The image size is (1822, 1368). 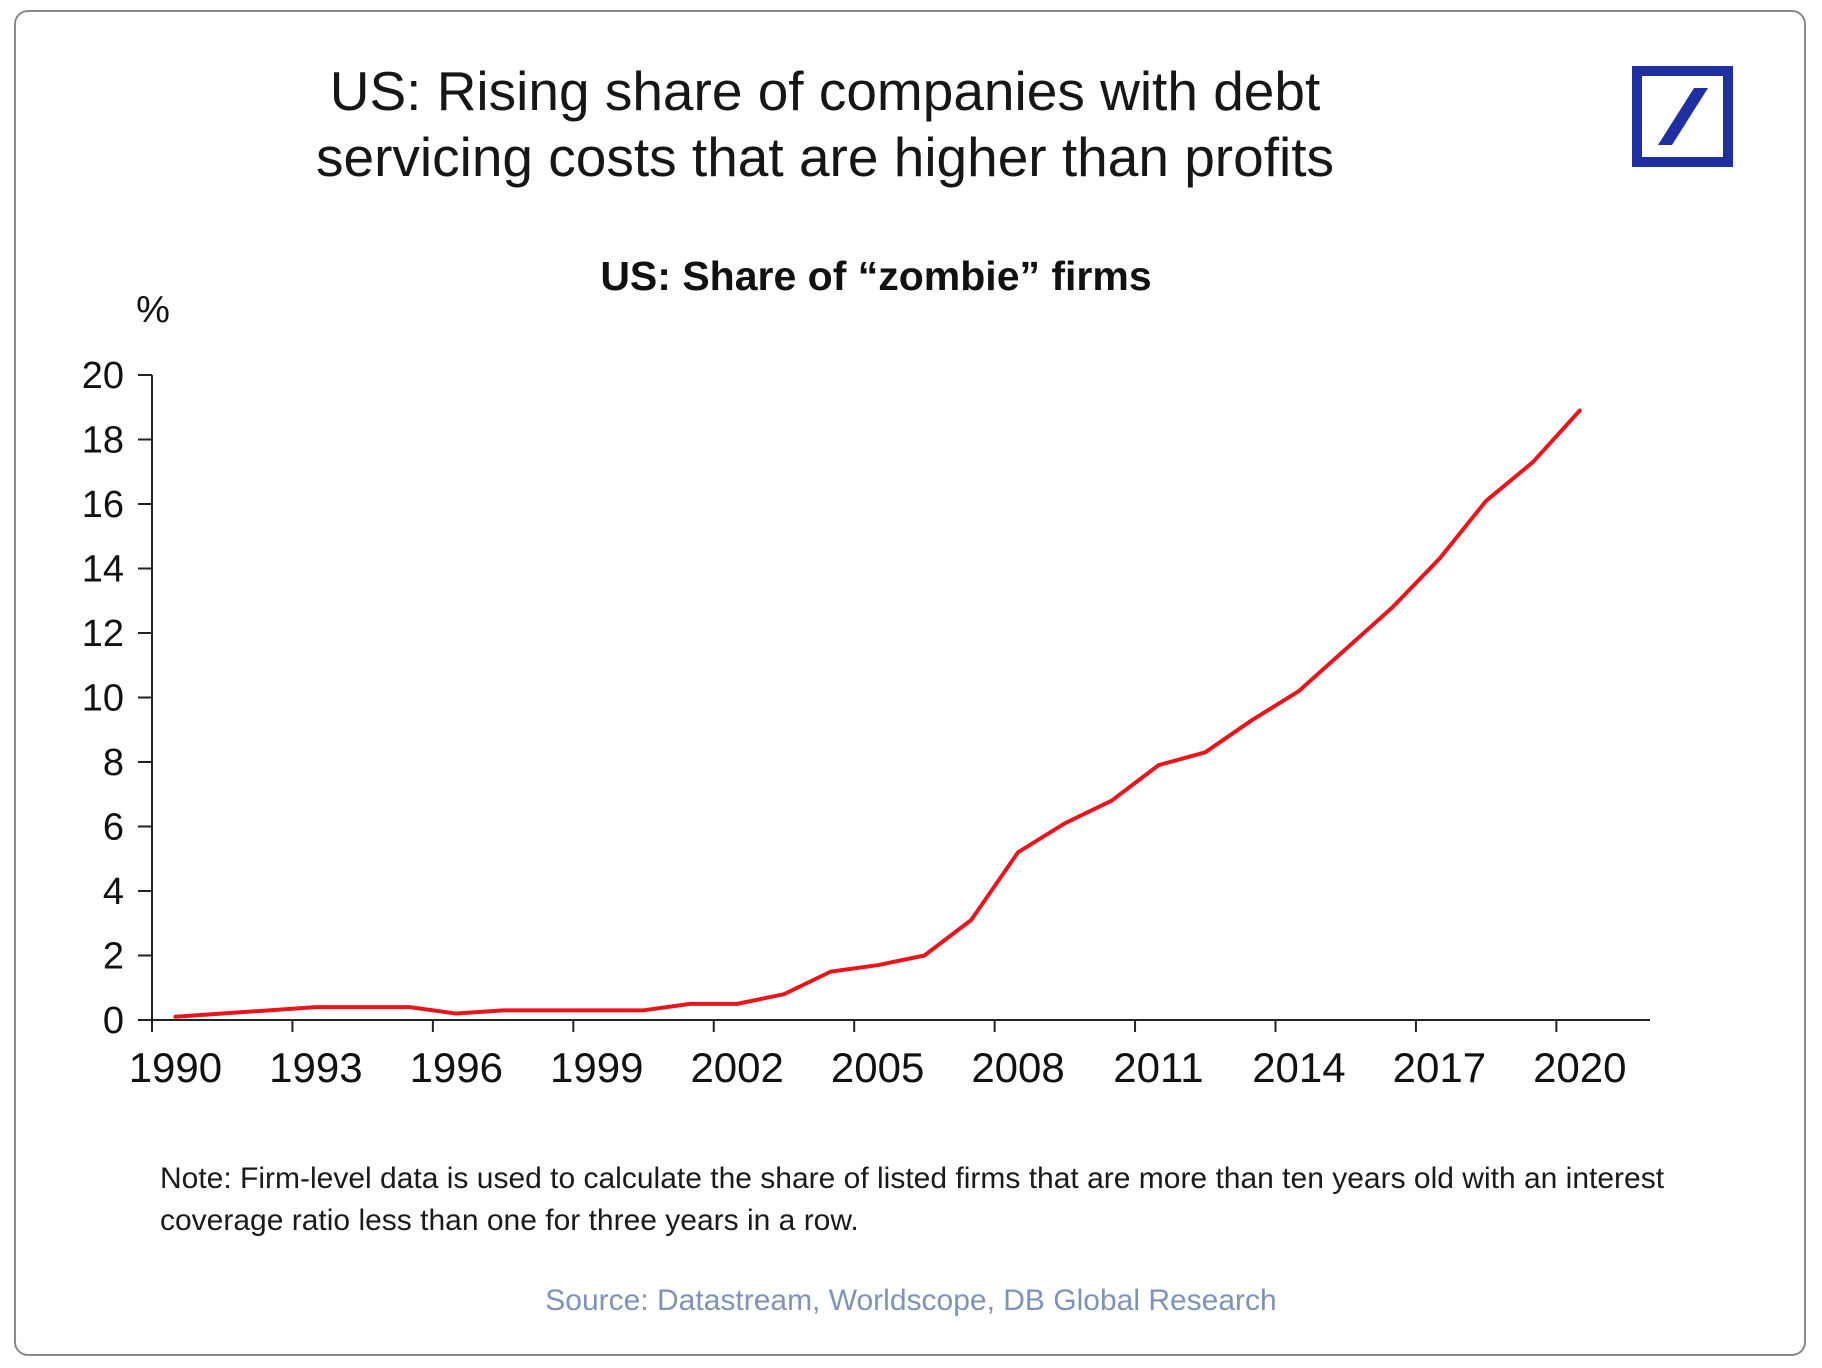 I want to click on x-tick-label: 2008, so click(x=1017, y=1067).